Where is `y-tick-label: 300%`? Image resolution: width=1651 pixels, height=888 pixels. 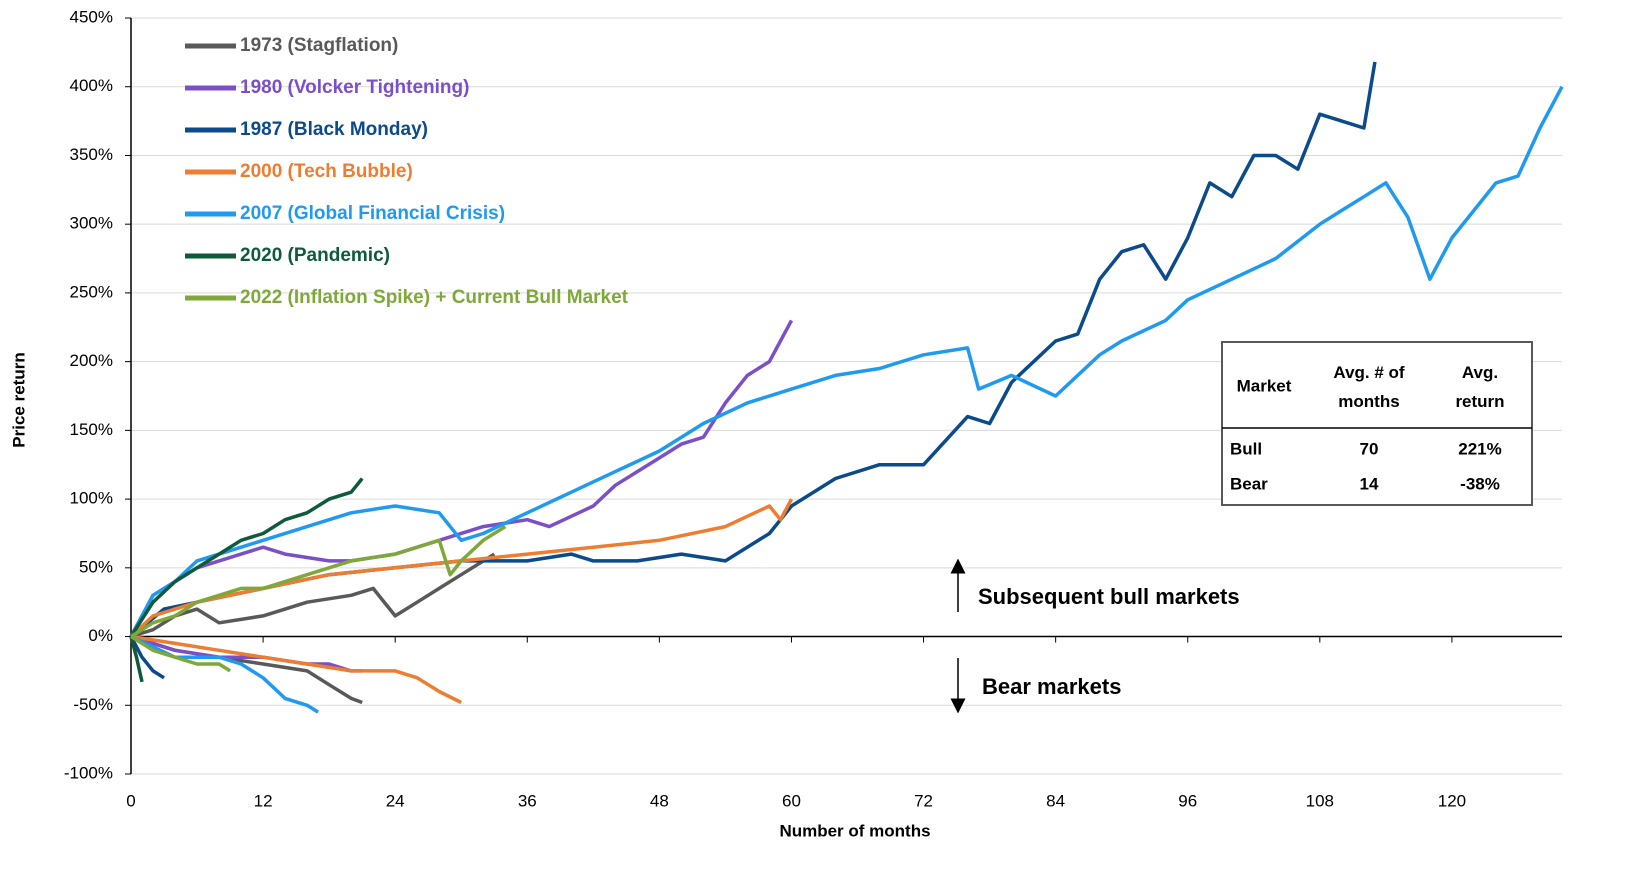 y-tick-label: 300% is located at coordinates (91, 223).